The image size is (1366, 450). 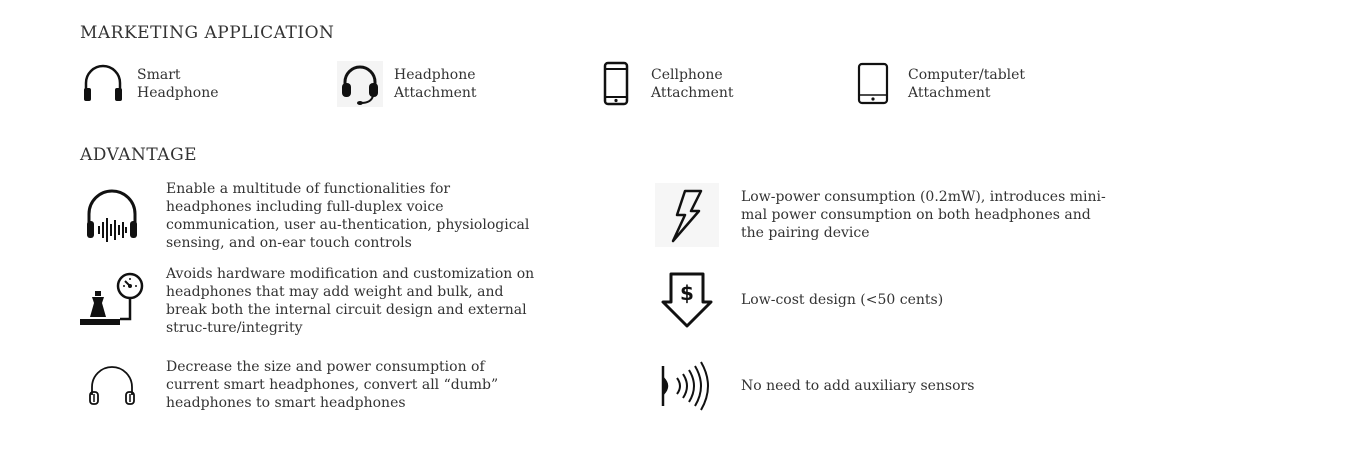 I want to click on app-label-line1: Cellphone, so click(x=687, y=75).